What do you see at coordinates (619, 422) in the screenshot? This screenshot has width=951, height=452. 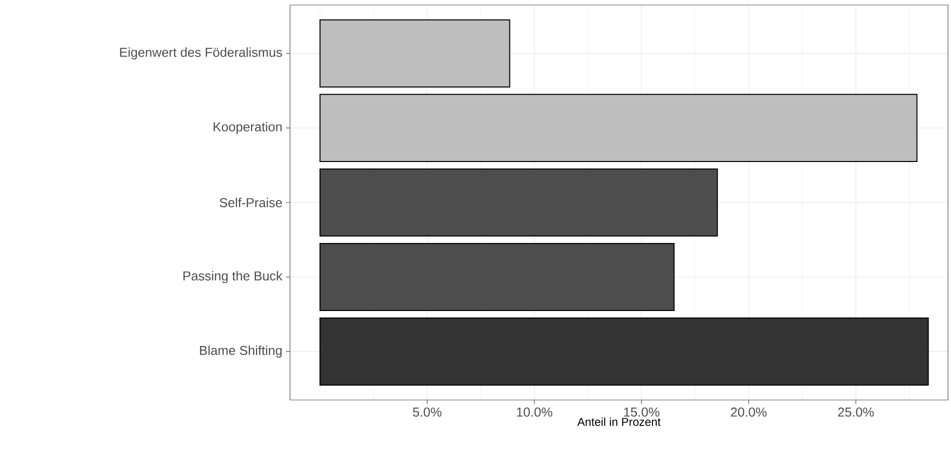 I see `x-axis-title: Anteil in Prozent` at bounding box center [619, 422].